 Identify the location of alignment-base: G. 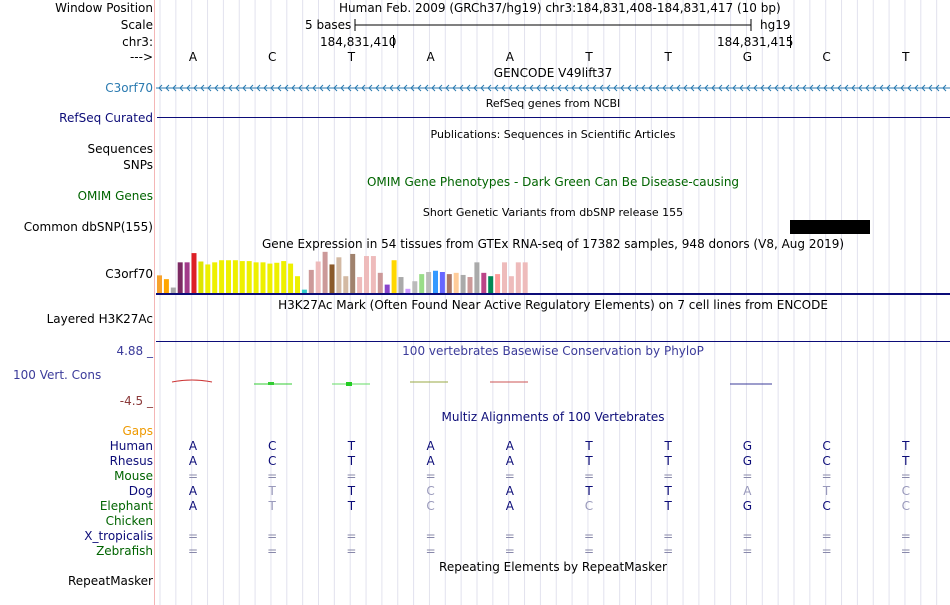
(747, 446).